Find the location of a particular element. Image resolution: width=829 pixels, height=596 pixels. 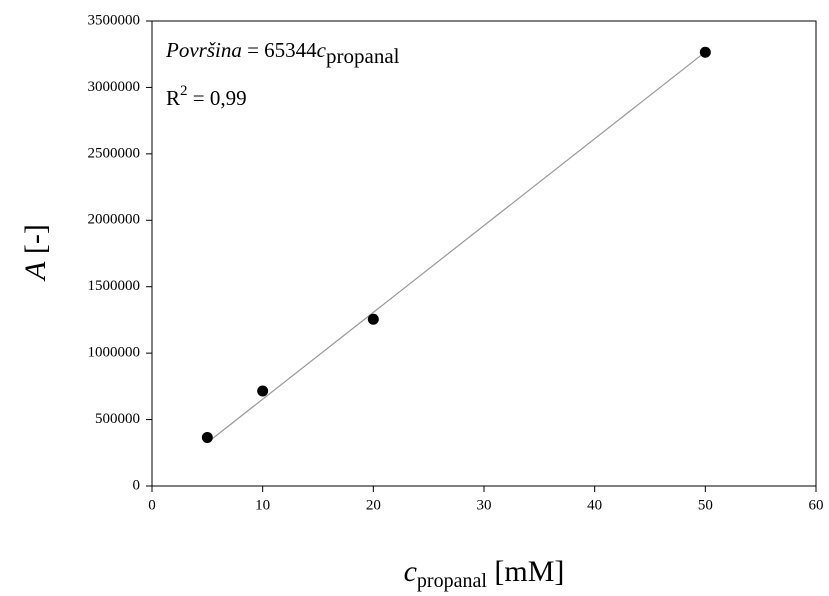

x-axis-label: cpropanal [mM] is located at coordinates (484, 573).